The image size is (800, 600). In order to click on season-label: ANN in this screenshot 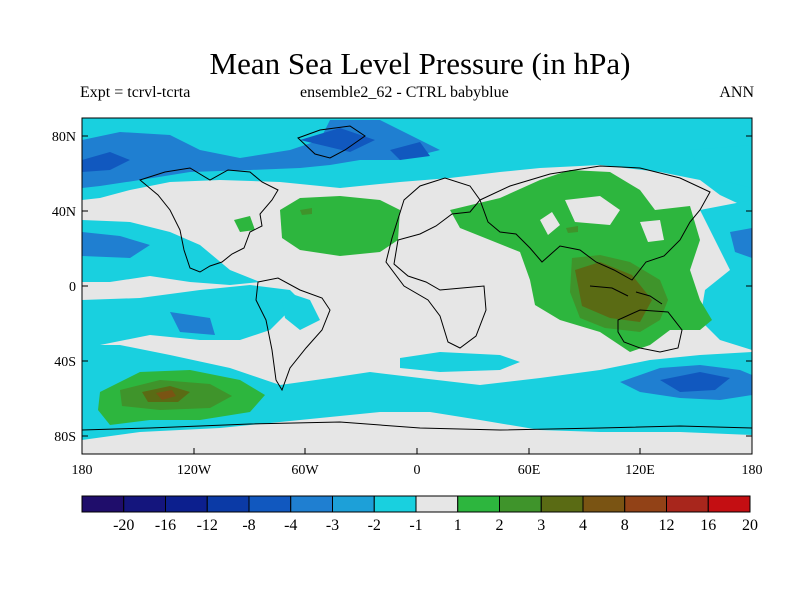, I will do `click(736, 92)`.